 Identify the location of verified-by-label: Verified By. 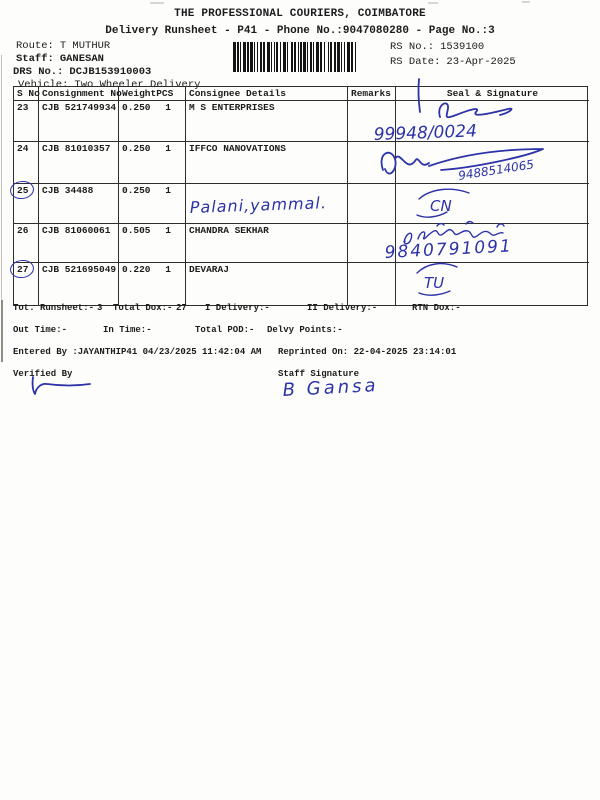
(43, 374).